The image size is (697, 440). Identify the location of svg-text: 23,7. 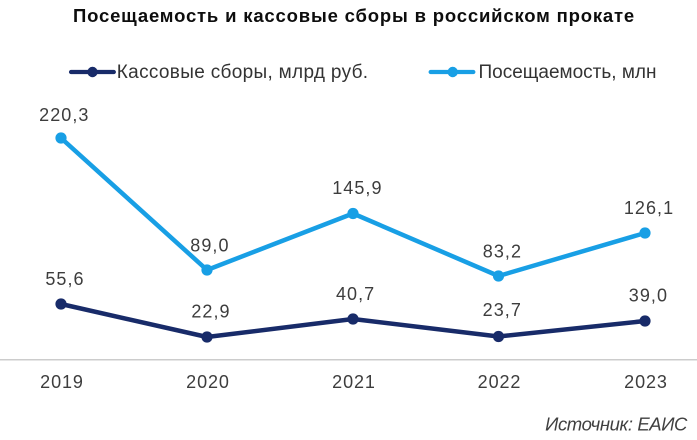
(502, 310).